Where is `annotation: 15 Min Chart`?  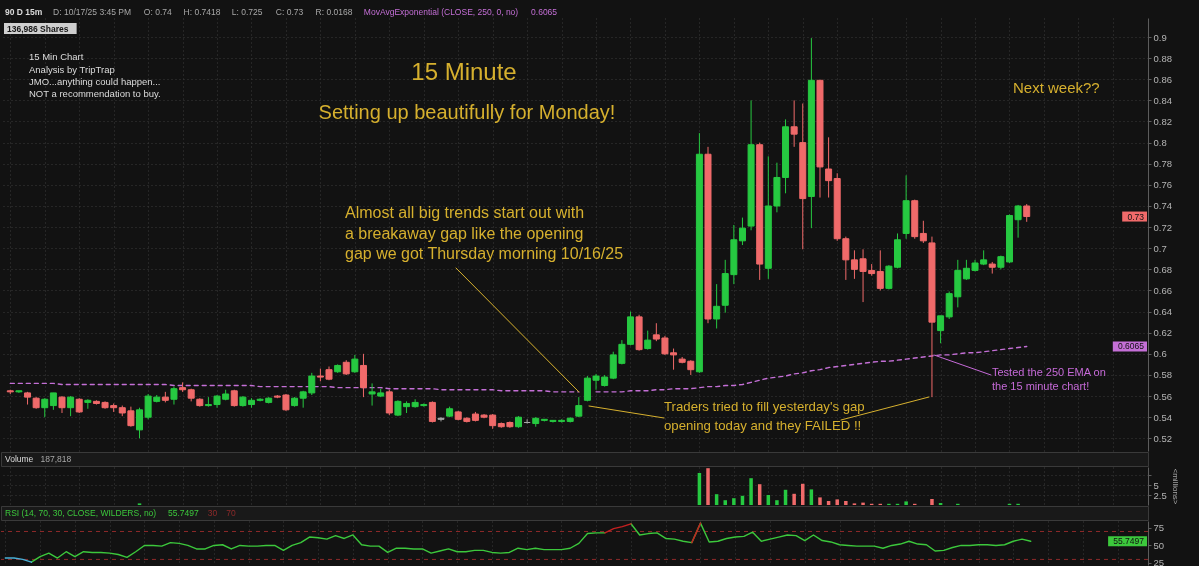
annotation: 15 Min Chart is located at coordinates (56, 56).